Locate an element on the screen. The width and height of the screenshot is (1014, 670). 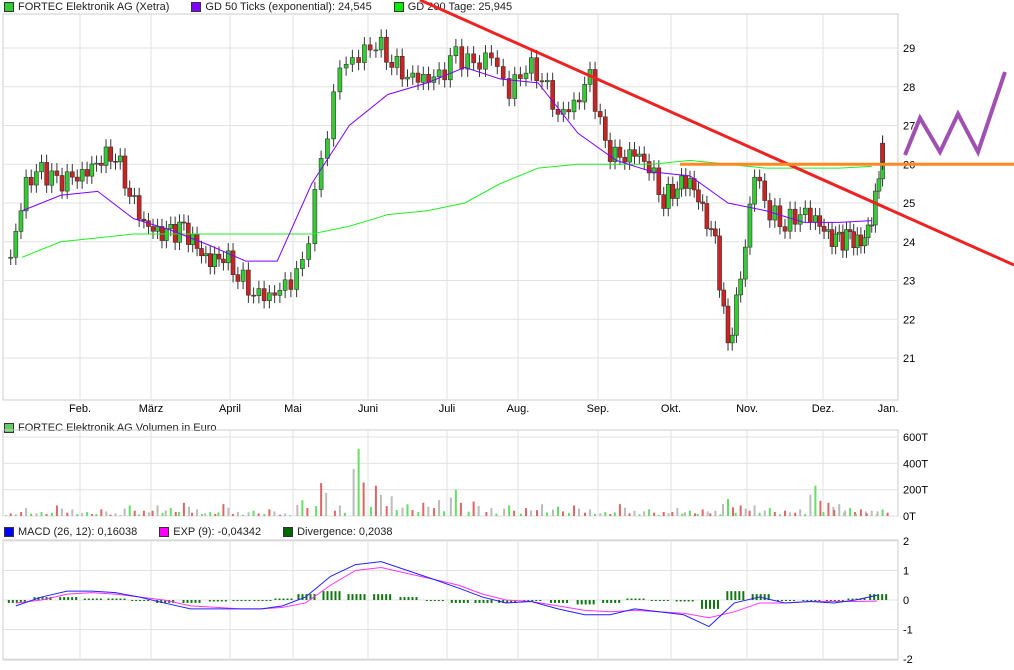
x-tick-label: Nov. is located at coordinates (747, 409).